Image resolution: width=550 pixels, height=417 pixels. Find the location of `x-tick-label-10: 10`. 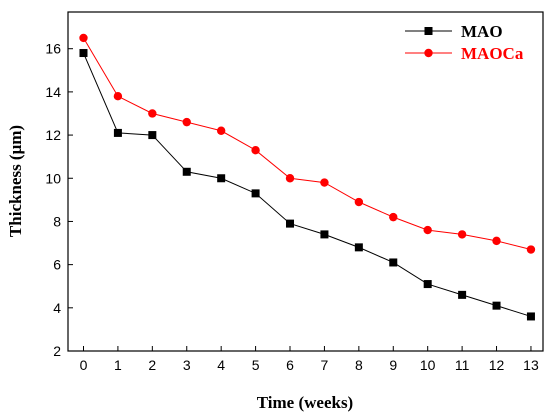

x-tick-label-10: 10 is located at coordinates (428, 365).